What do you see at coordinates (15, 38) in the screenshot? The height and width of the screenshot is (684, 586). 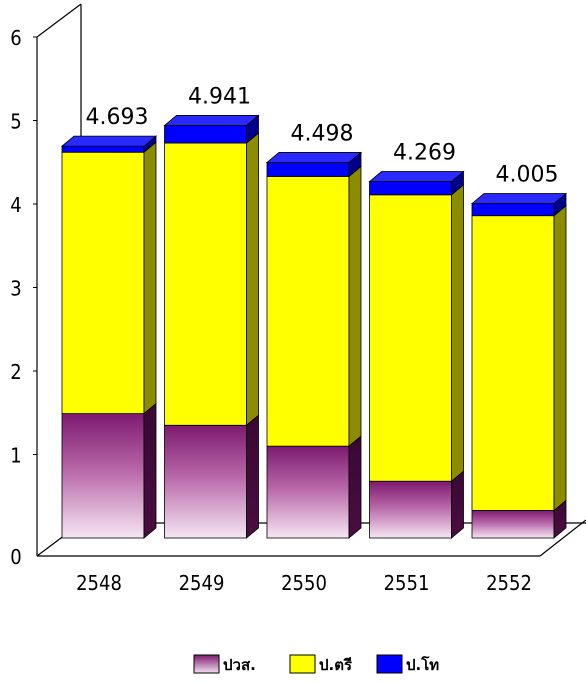 I see `y-tick-label: 6` at bounding box center [15, 38].